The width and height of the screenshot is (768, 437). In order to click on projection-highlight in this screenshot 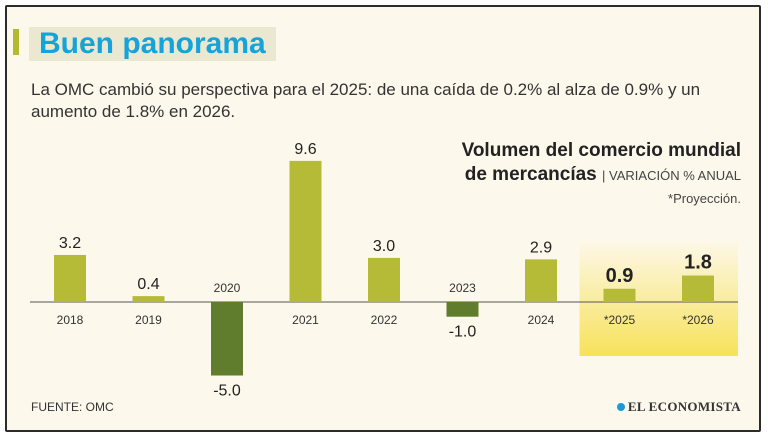, I will do `click(658, 297)`.